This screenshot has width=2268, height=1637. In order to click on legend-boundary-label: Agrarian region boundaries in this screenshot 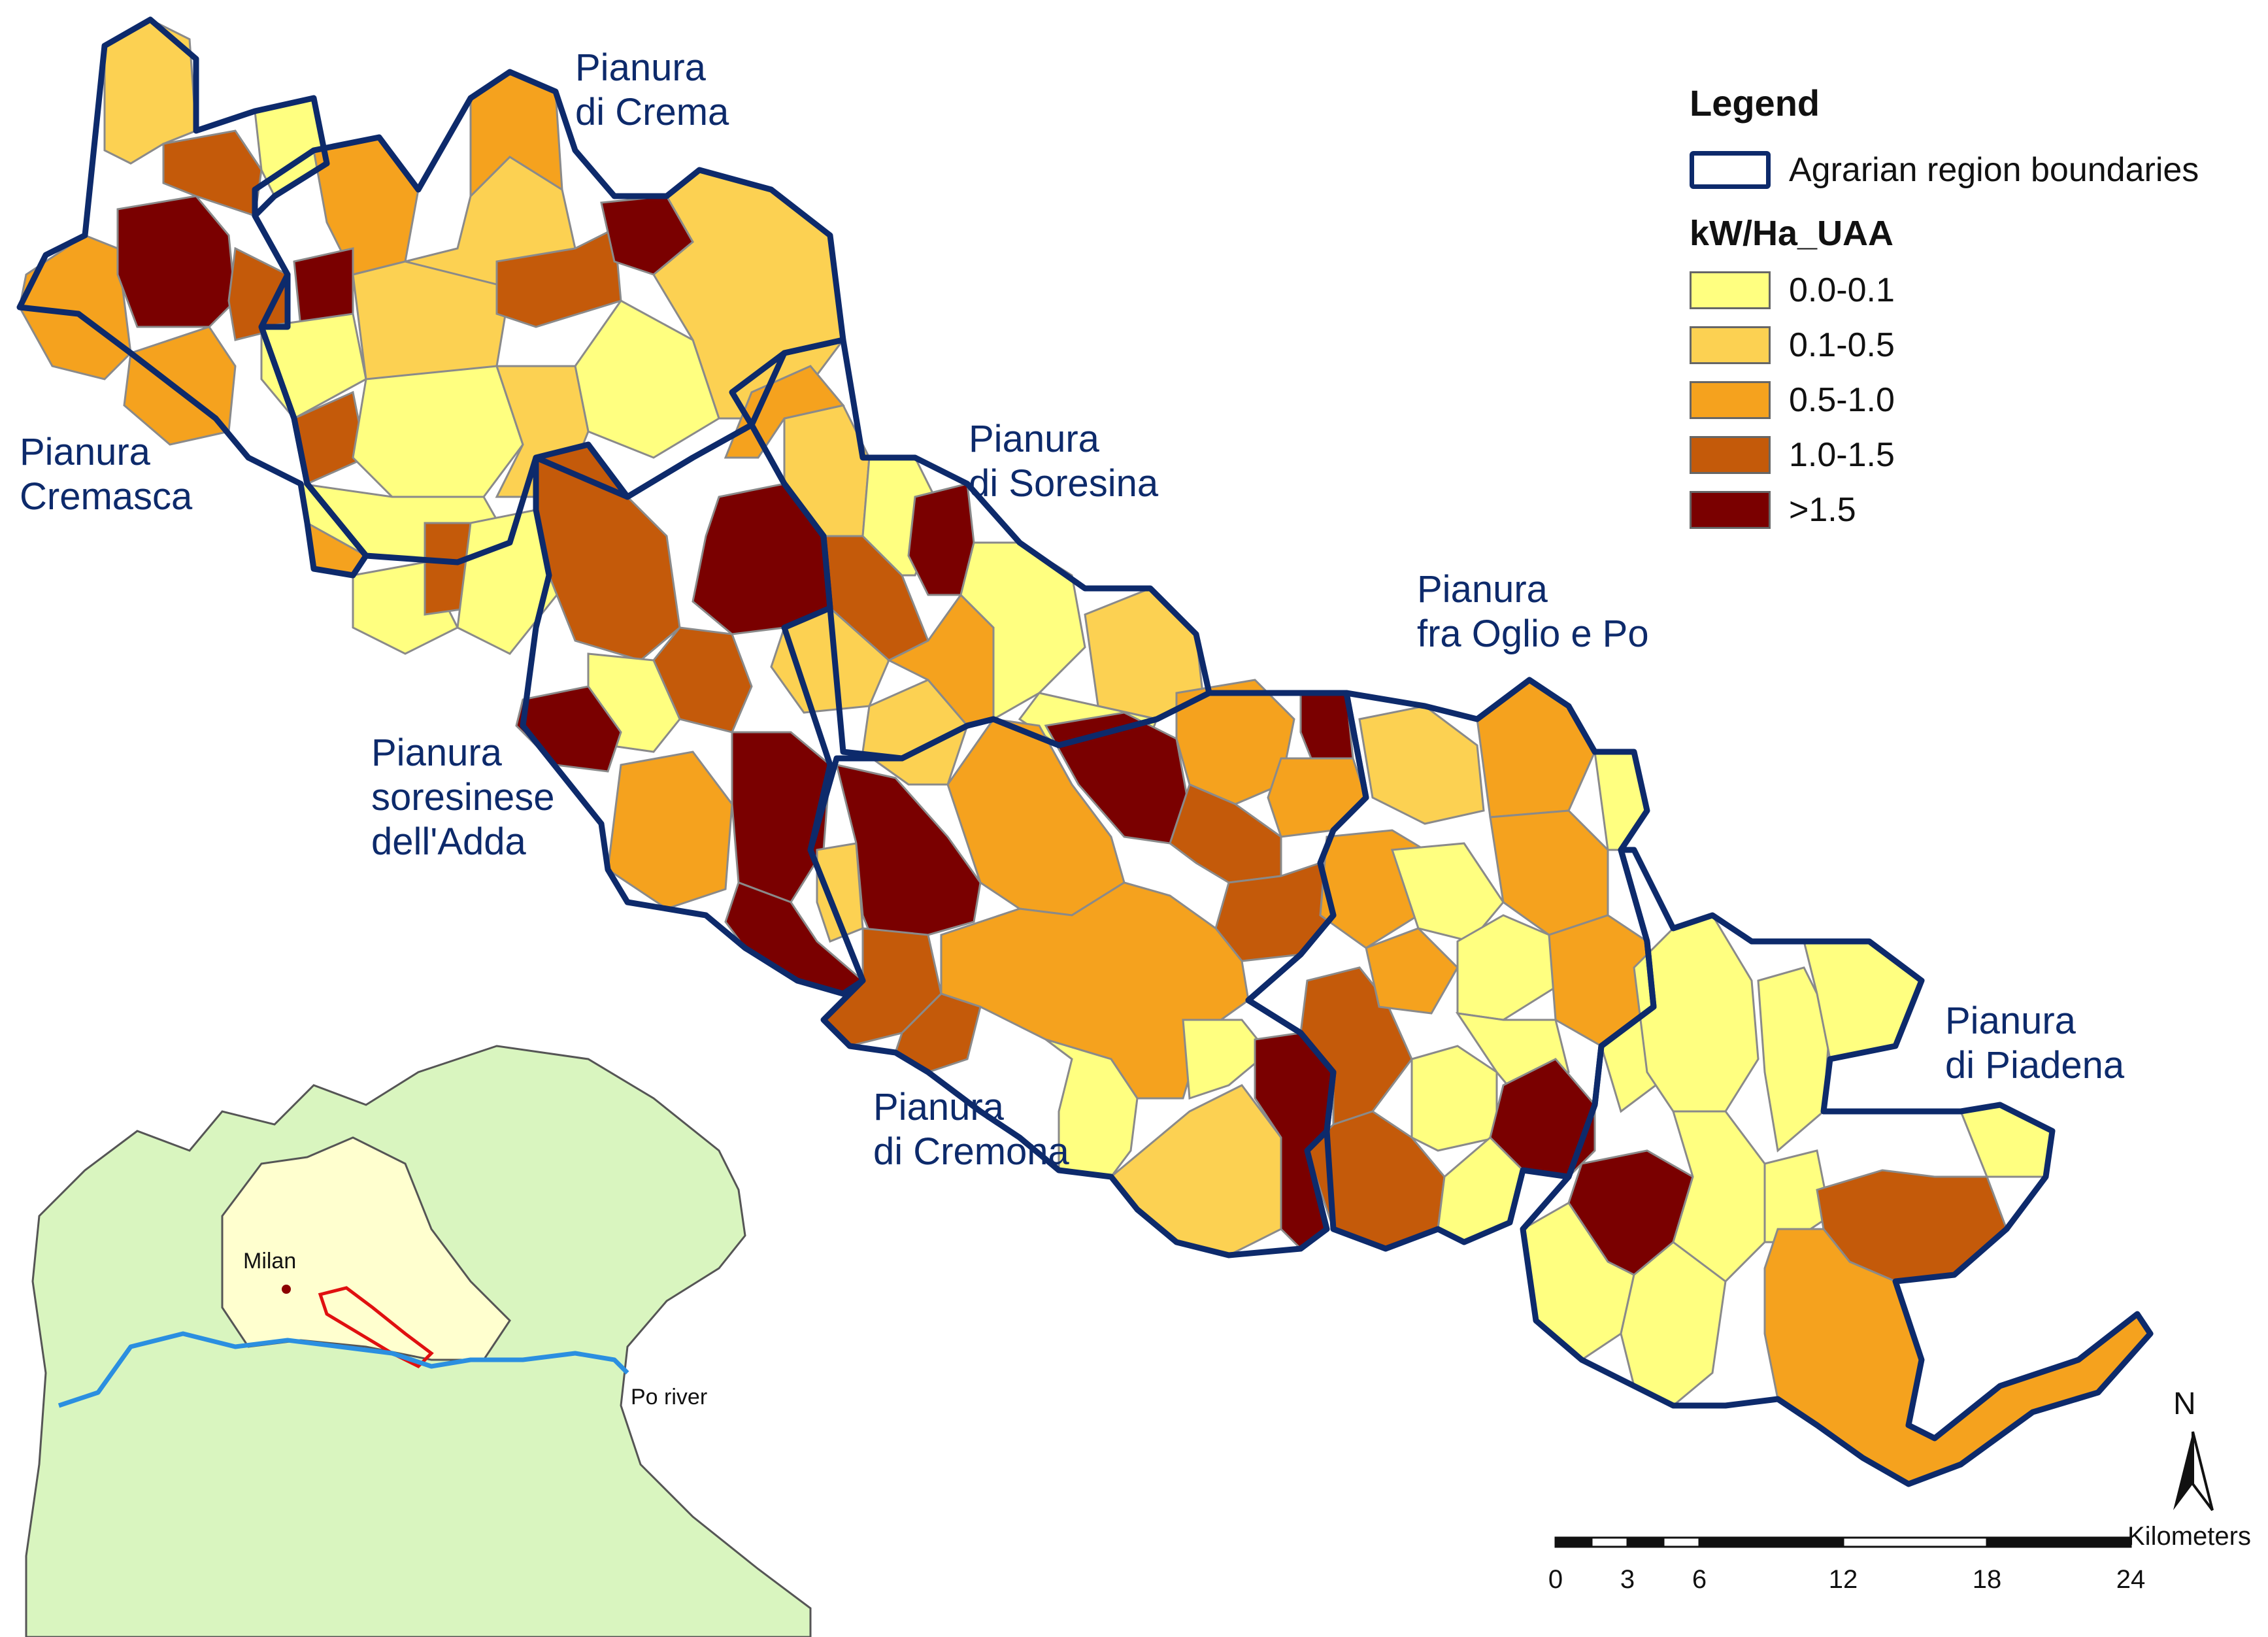, I will do `click(1994, 170)`.